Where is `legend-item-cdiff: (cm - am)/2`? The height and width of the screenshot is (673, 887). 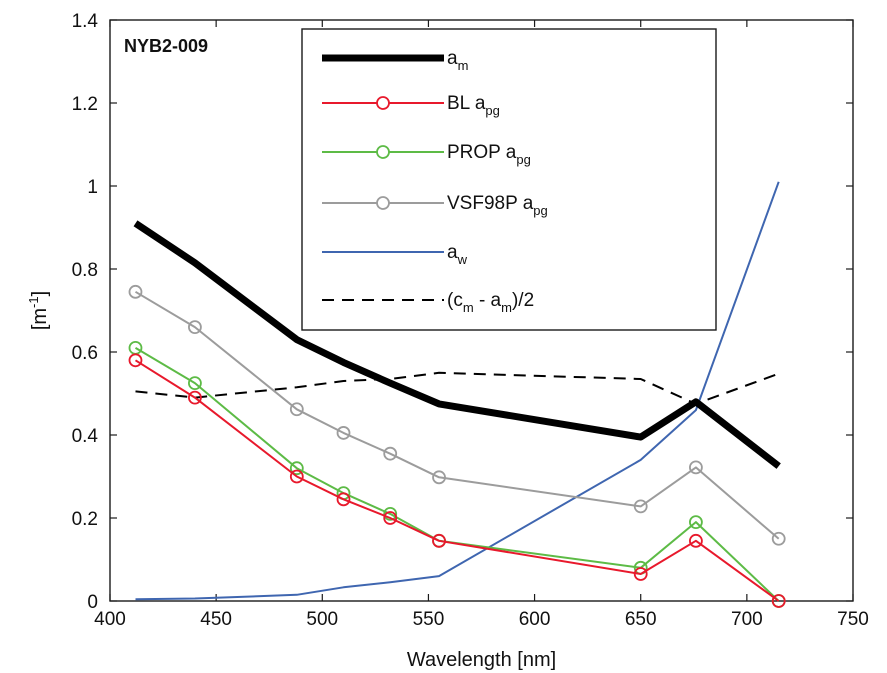
legend-item-cdiff: (cm - am)/2 is located at coordinates (428, 302).